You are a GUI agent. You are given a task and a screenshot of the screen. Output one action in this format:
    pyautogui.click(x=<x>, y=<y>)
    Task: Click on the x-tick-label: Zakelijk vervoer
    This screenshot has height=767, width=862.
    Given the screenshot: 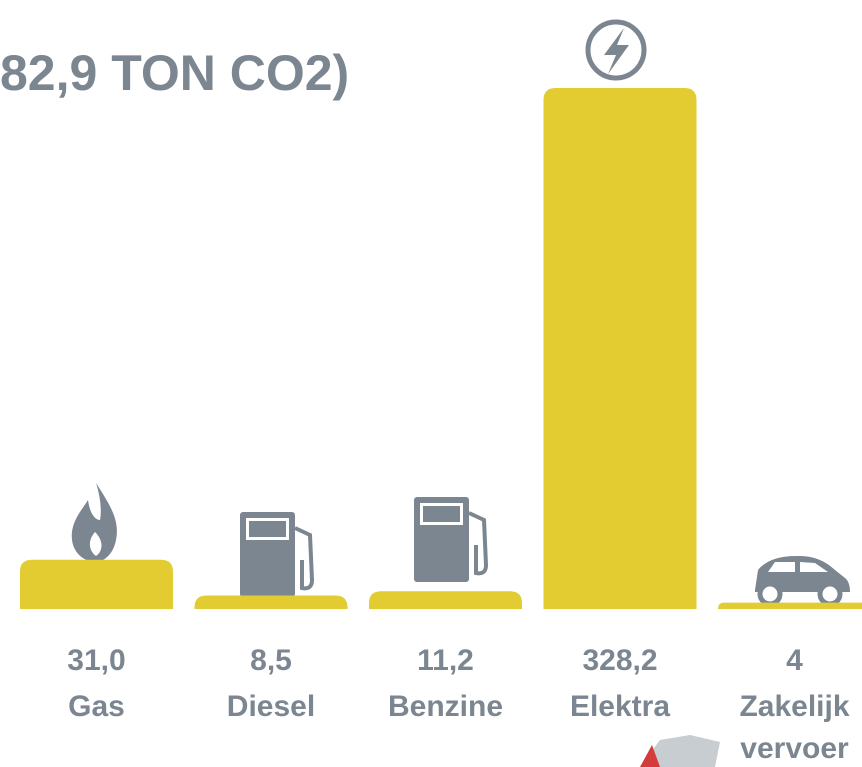 What is the action you would take?
    pyautogui.click(x=794, y=727)
    